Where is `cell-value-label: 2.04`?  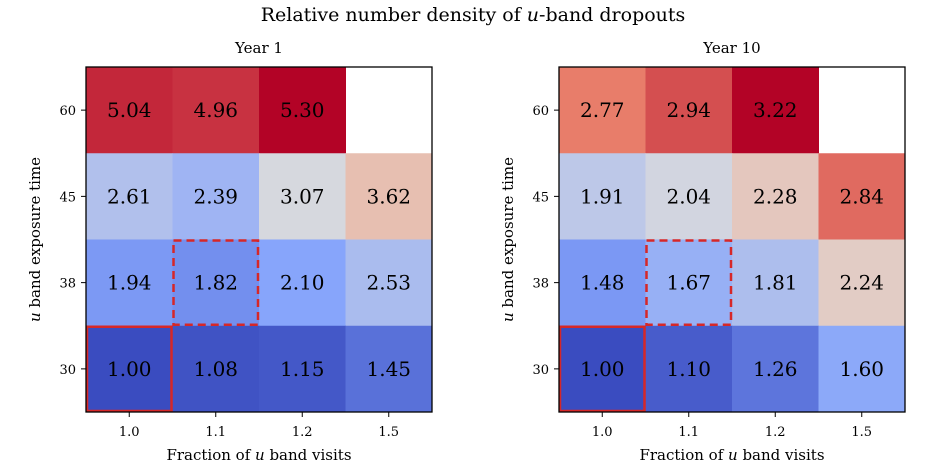
cell-value-label: 2.04 is located at coordinates (688, 196).